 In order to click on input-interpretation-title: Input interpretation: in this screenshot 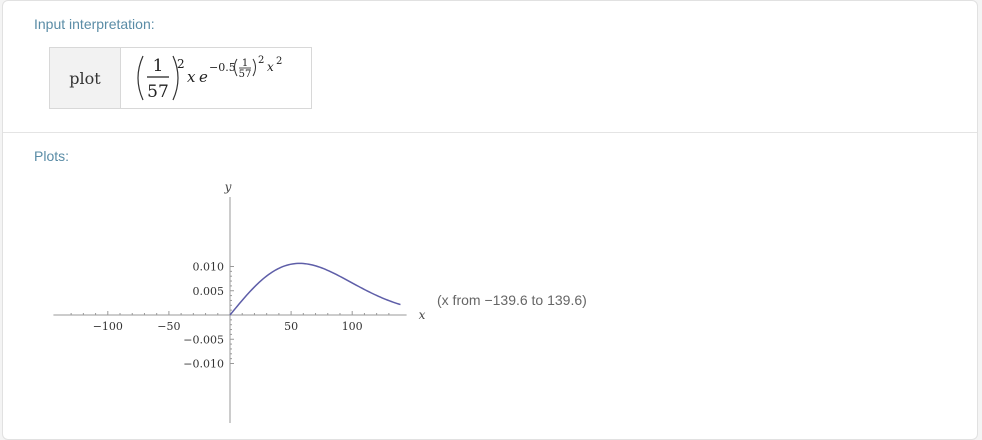, I will do `click(94, 24)`.